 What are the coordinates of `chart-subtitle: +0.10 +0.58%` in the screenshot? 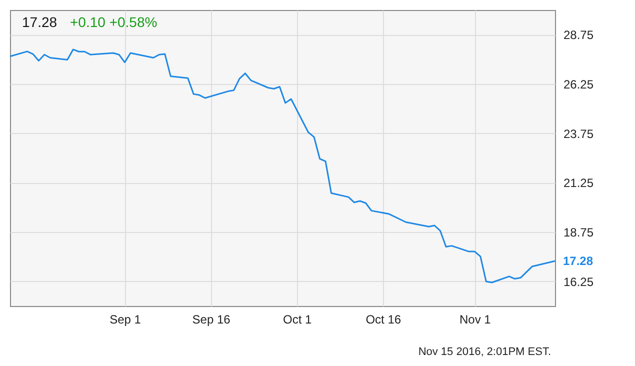 It's located at (114, 22).